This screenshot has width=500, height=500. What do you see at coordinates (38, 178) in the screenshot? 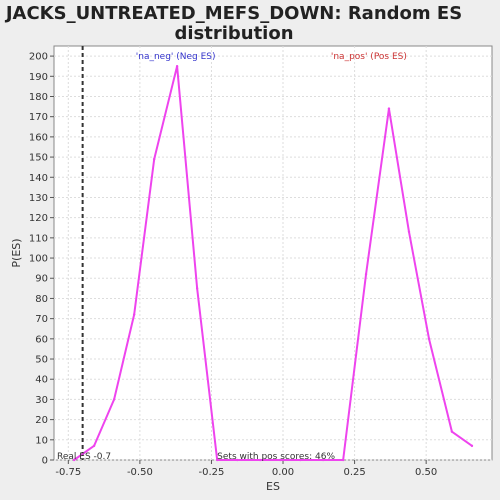
I see `y-tick-label: 140` at bounding box center [38, 178].